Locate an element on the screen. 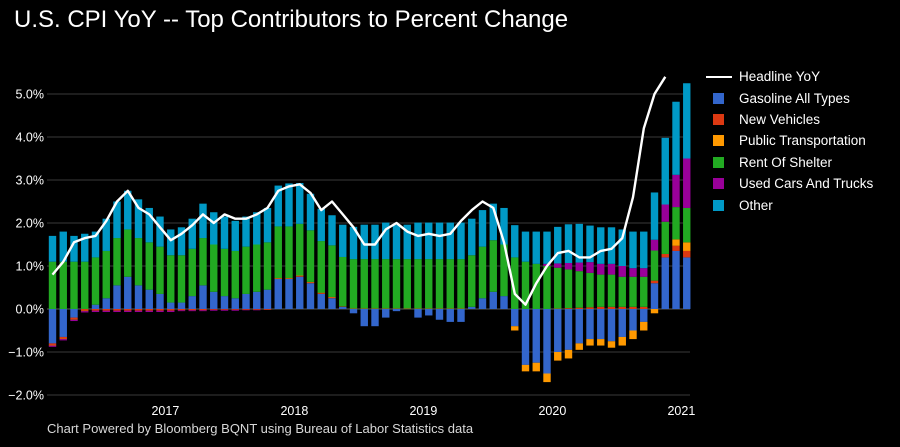 Image resolution: width=900 pixels, height=447 pixels. legend-item-new-vehicles: New Vehicles is located at coordinates (789, 119).